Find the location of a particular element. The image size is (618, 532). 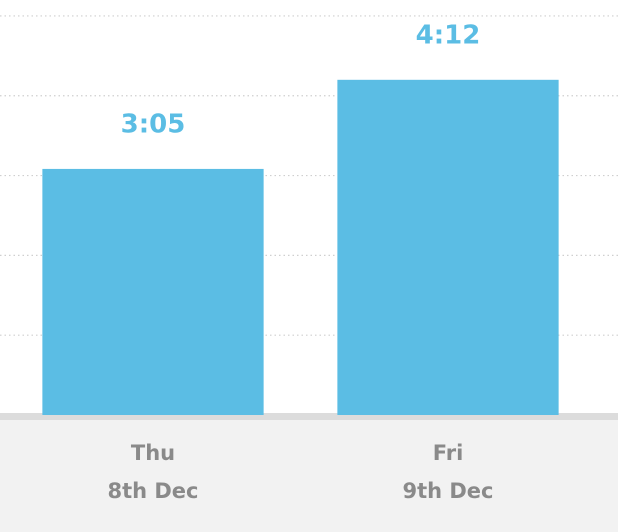

x-tick-label: Fri is located at coordinates (448, 453).